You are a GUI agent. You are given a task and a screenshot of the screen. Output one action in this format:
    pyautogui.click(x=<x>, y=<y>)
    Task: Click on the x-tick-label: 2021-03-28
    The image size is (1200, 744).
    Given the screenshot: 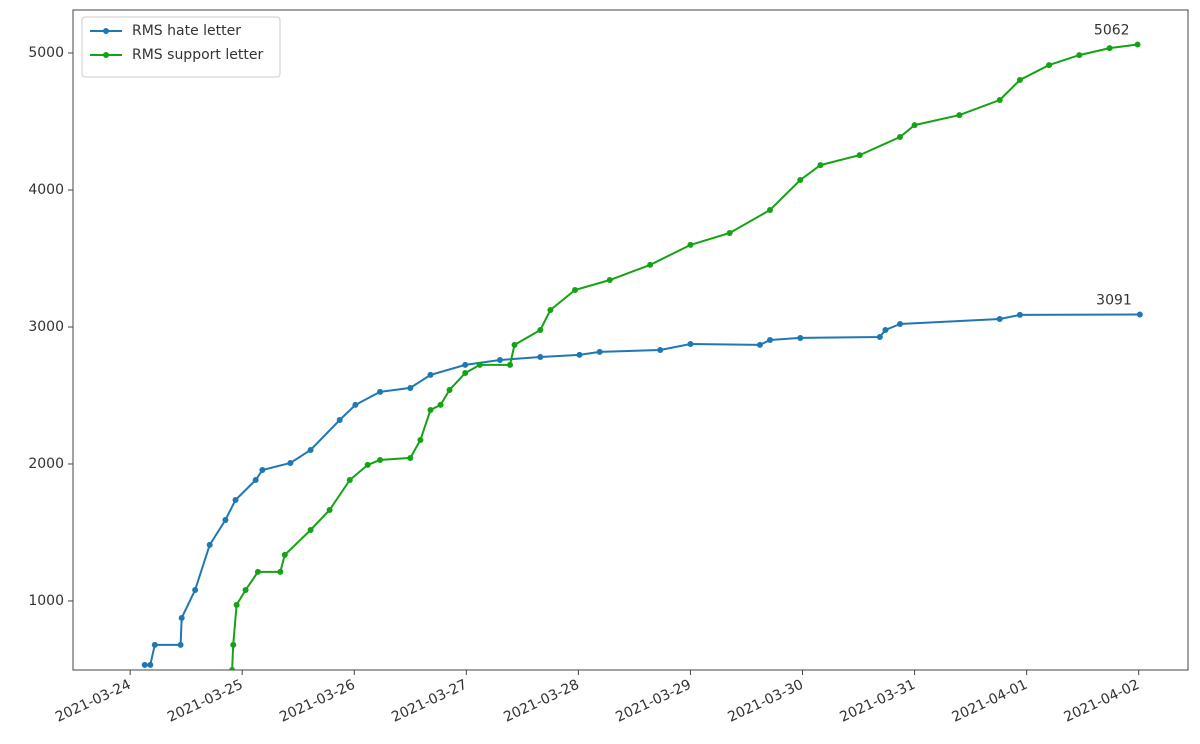 What is the action you would take?
    pyautogui.click(x=541, y=701)
    